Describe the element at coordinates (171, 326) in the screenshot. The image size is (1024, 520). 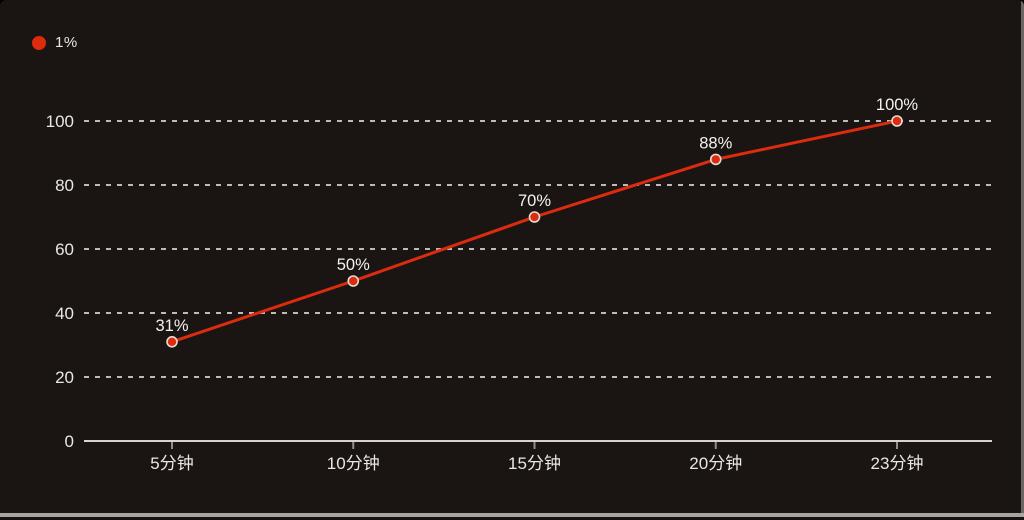
I see `data-point-label: 31%` at that location.